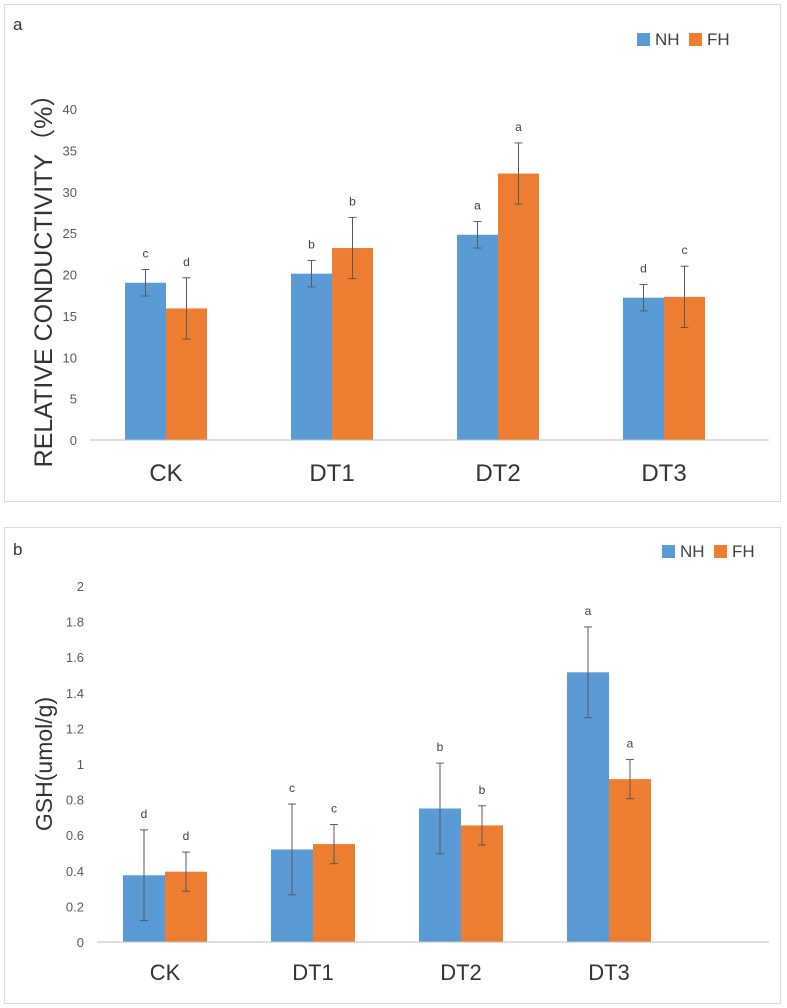 The height and width of the screenshot is (1008, 787). Describe the element at coordinates (80, 586) in the screenshot. I see `y-tick-label: 2` at that location.